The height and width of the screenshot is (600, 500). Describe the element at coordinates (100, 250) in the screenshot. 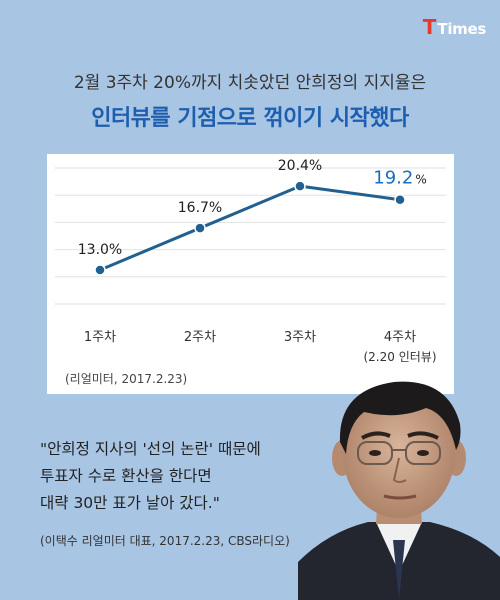

I see `value-label: 13.0%` at that location.